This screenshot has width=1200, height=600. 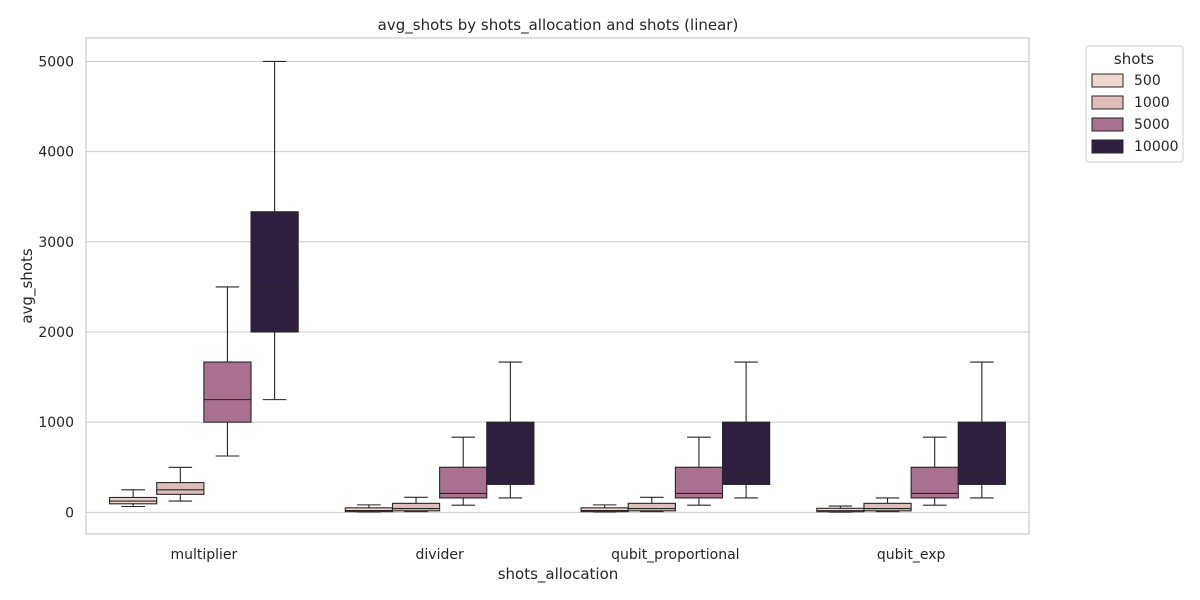 What do you see at coordinates (1135, 114) in the screenshot?
I see `legend-items: 500 1000 5000 10000` at bounding box center [1135, 114].